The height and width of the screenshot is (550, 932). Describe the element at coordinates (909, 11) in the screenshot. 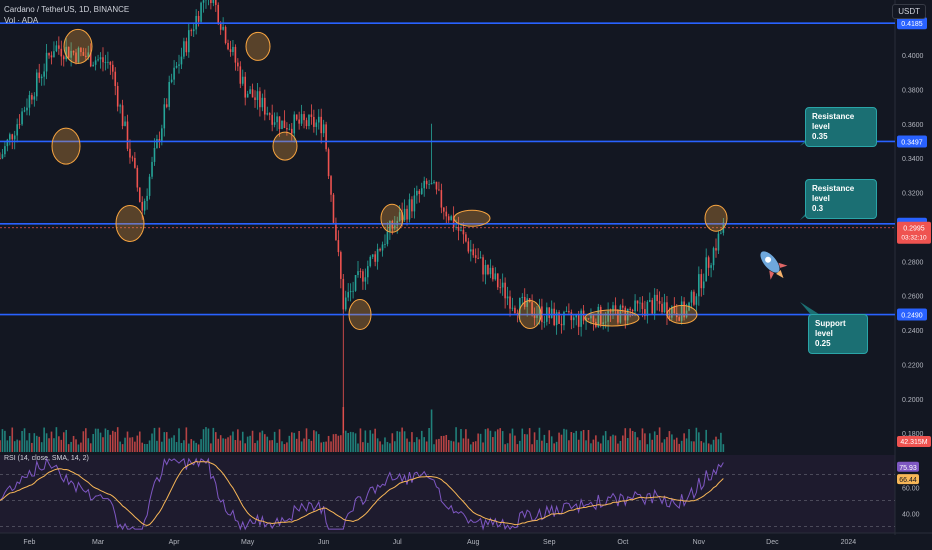

I see `currency-button: USDT` at that location.